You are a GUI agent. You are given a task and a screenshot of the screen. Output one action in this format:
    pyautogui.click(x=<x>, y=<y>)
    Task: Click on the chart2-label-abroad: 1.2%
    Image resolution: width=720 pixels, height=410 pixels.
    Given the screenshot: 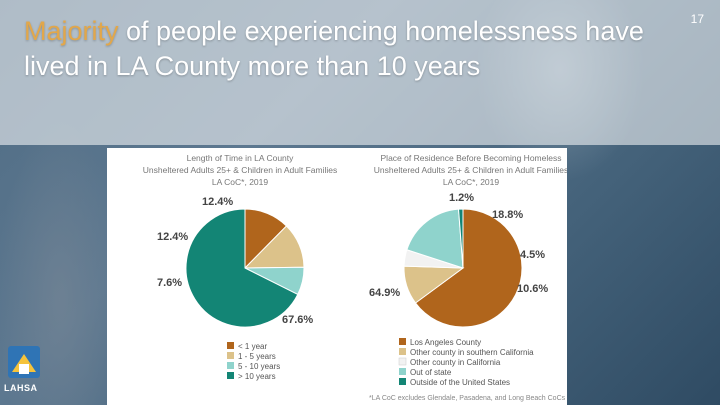 What is the action you would take?
    pyautogui.click(x=461, y=198)
    